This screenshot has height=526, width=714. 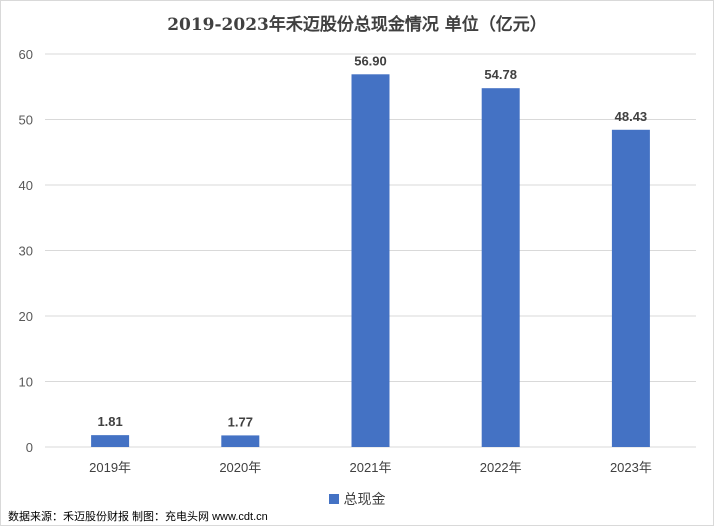 I want to click on source-note: 数据来源：禾迈股份财报 制图：充电头网 www.cdt.cn, so click(x=138, y=517).